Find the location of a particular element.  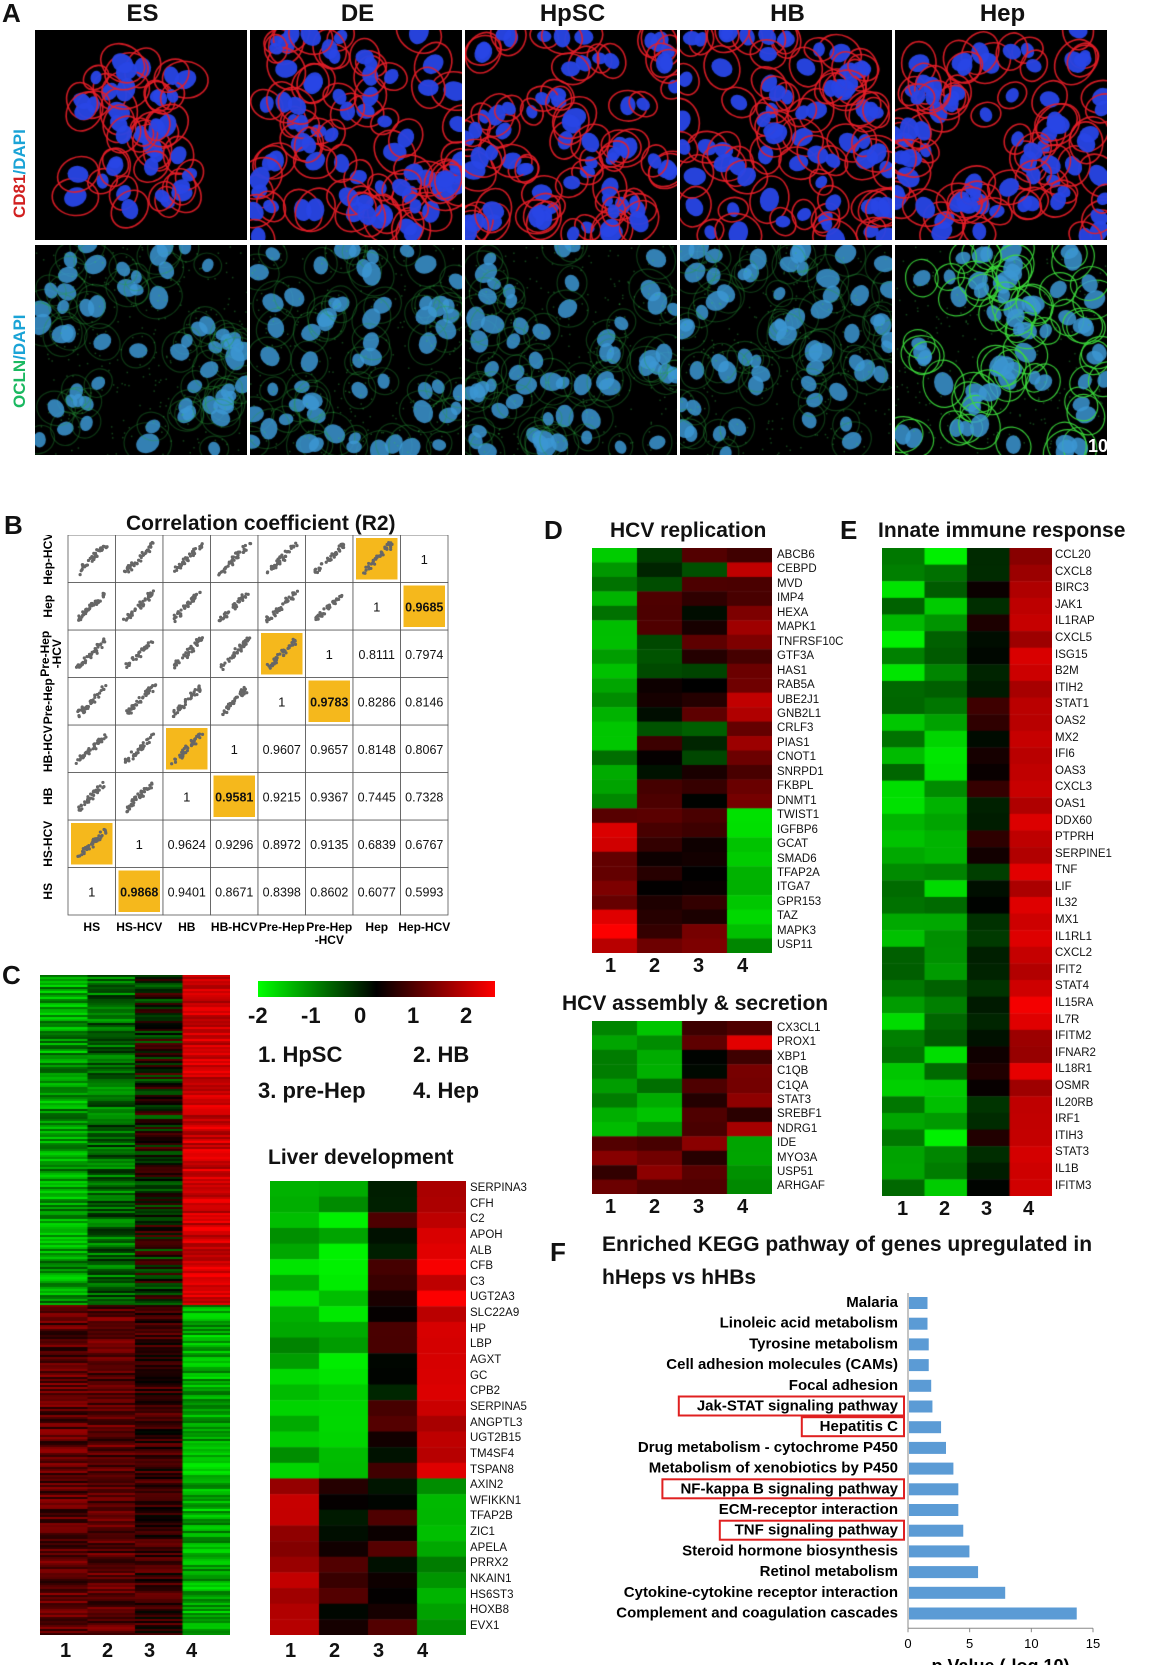

gene-label: EVX1 is located at coordinates (485, 1625).